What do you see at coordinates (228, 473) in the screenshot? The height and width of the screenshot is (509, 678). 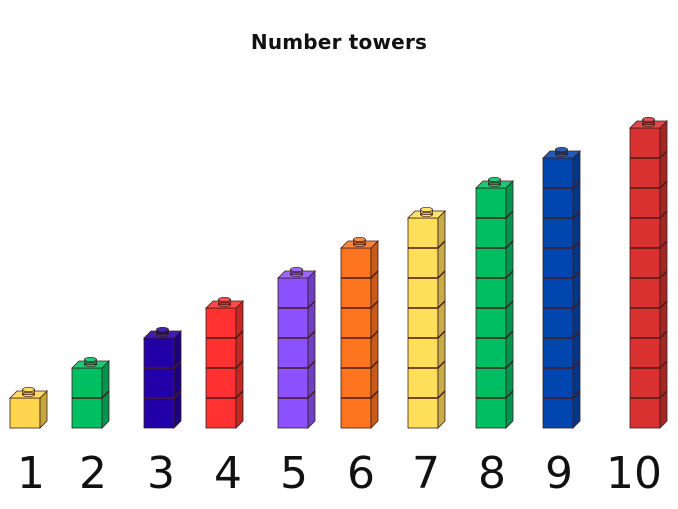 I see `tower-number-4: 4` at bounding box center [228, 473].